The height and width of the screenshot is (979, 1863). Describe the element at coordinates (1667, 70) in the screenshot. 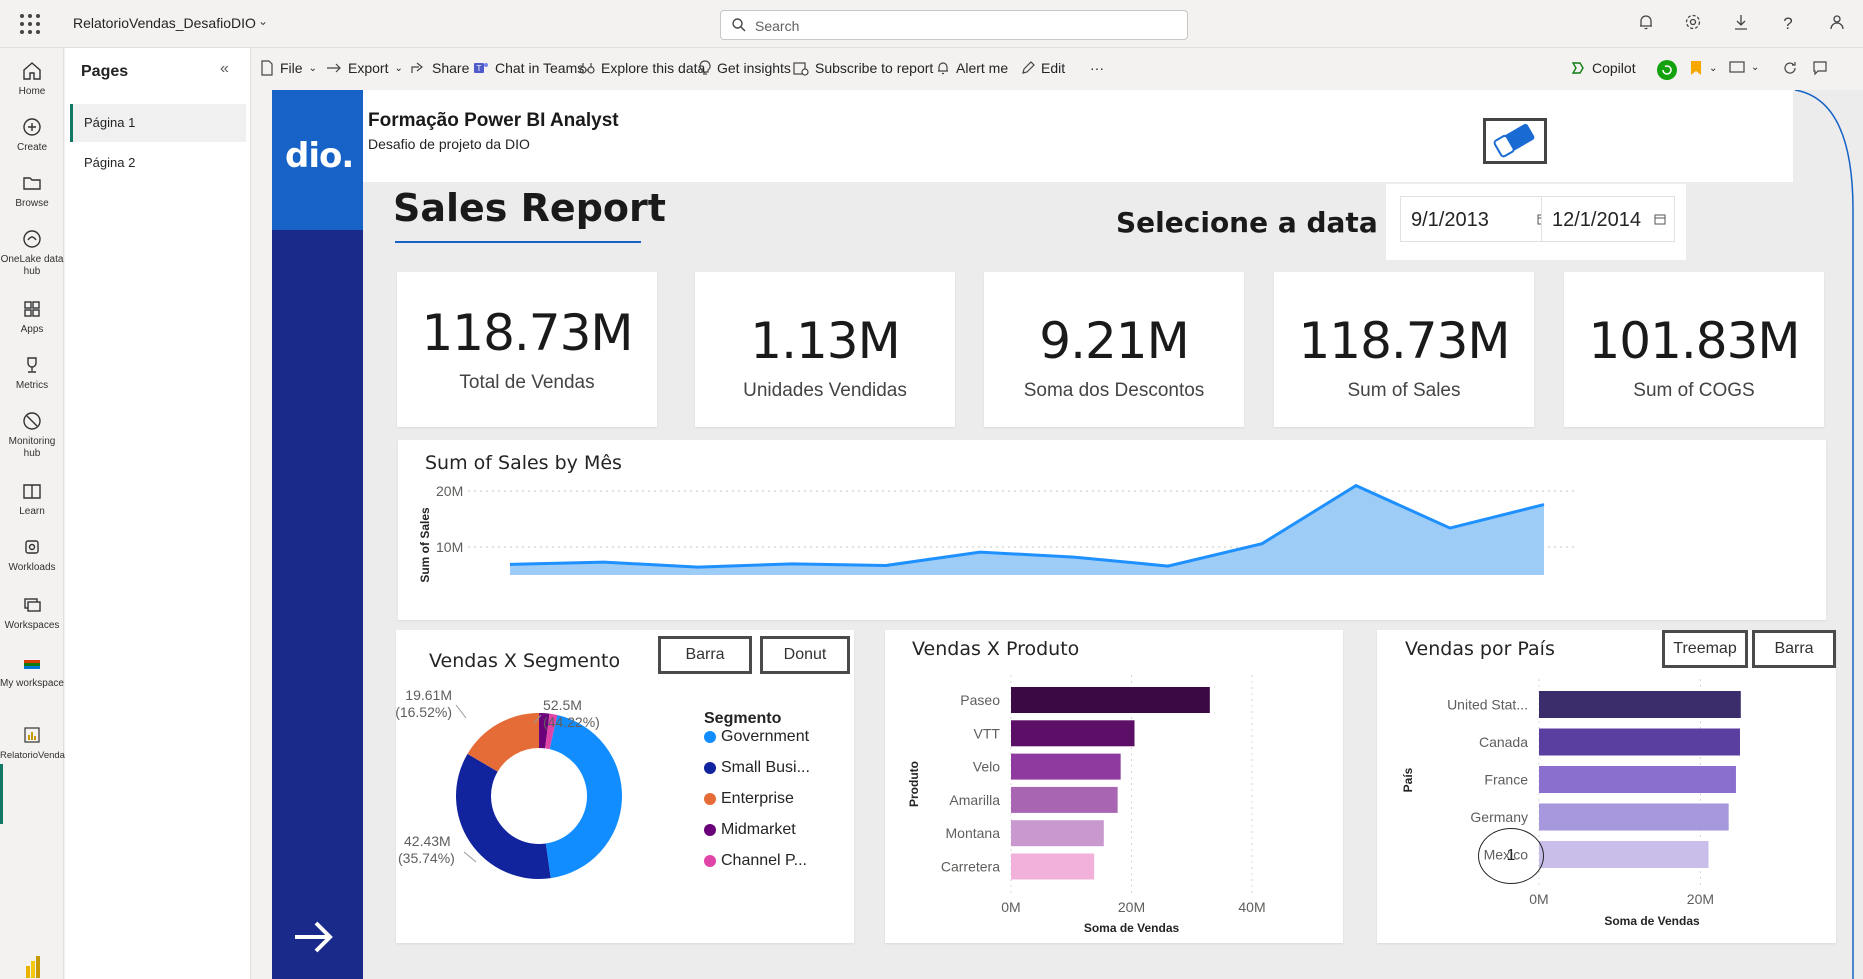

I see `reset-button` at that location.